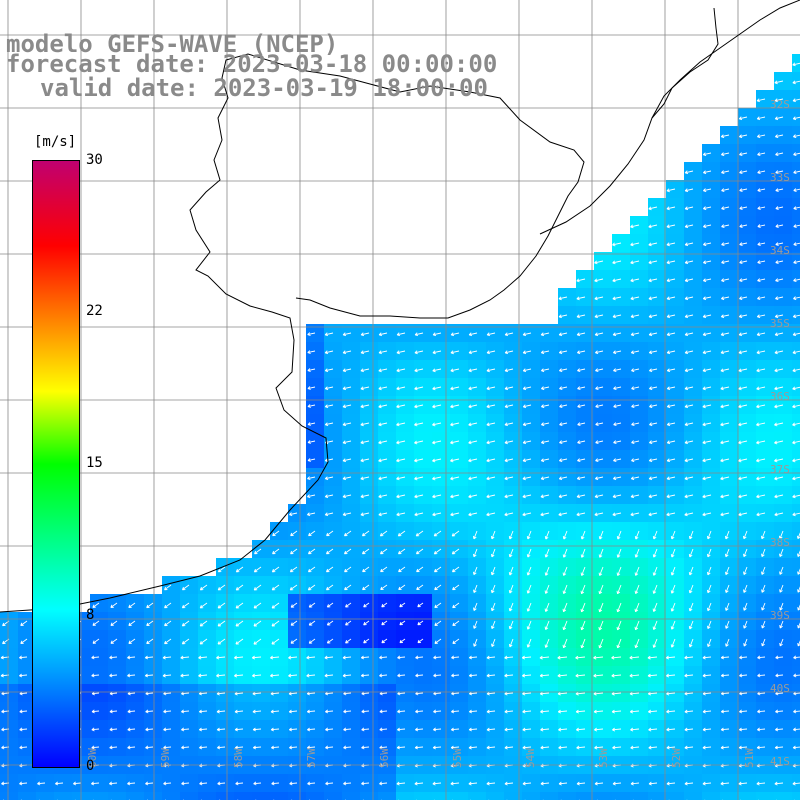  I want to click on latitude-label: 40S, so click(780, 688).